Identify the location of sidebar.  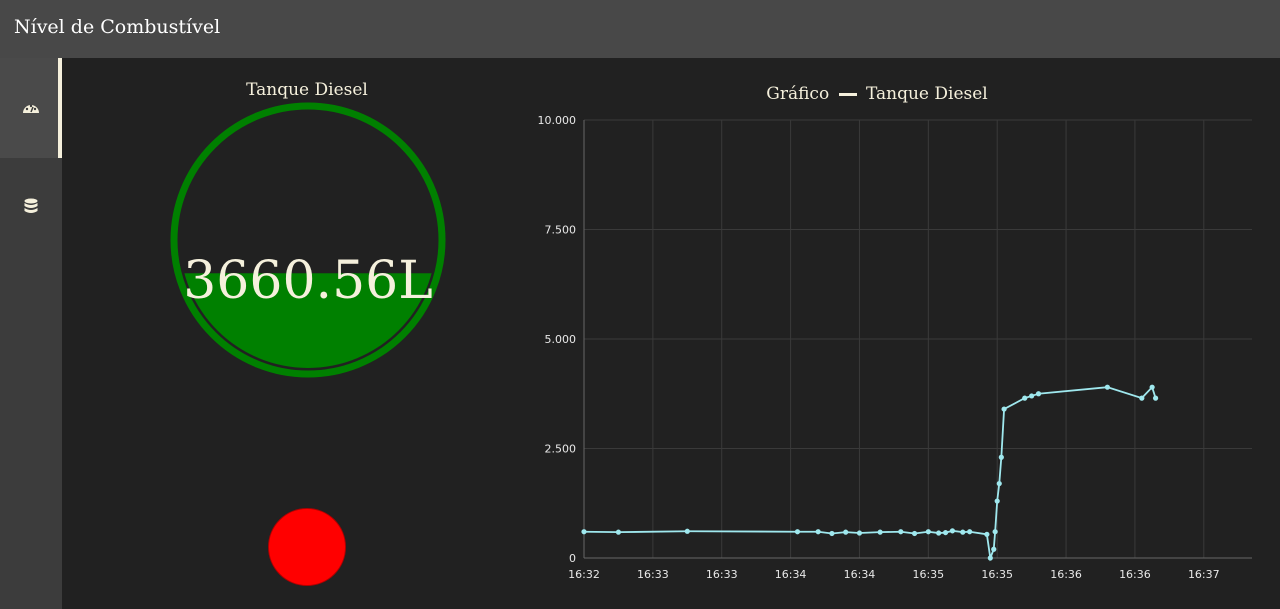
(31, 333).